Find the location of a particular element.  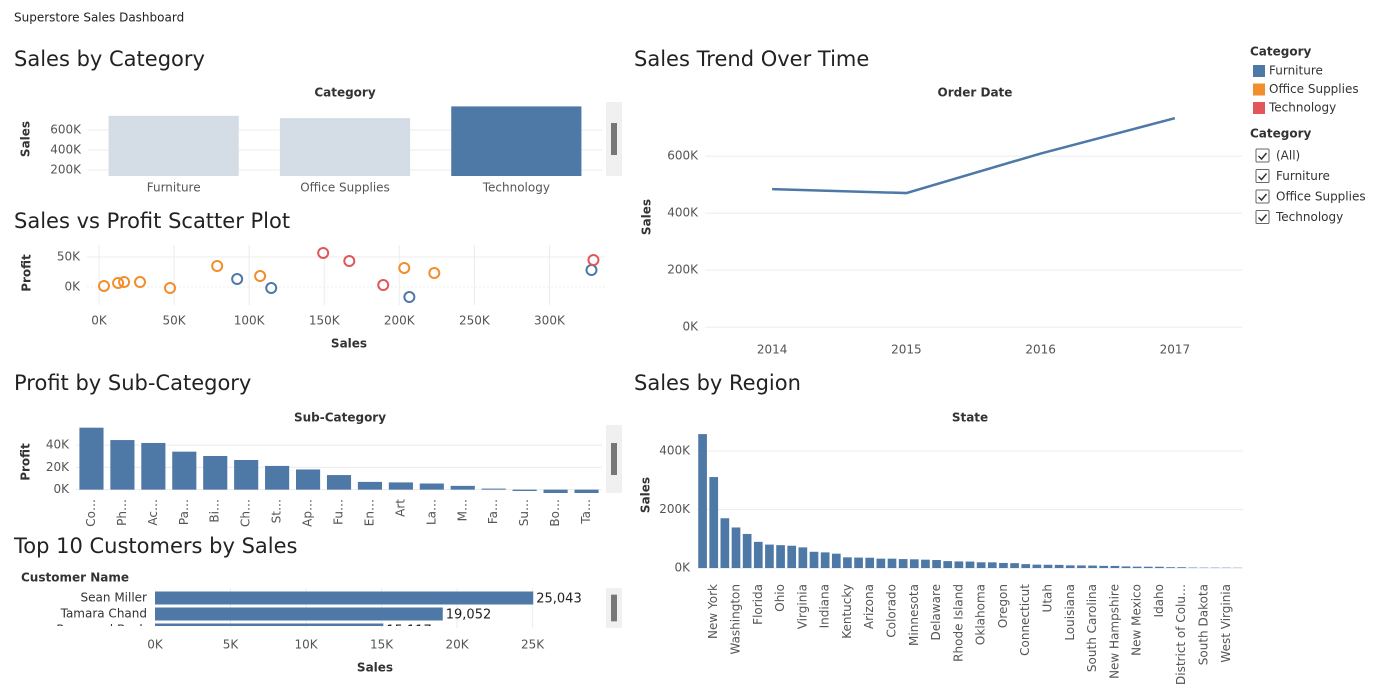

filter-option: Technology is located at coordinates (1309, 217).